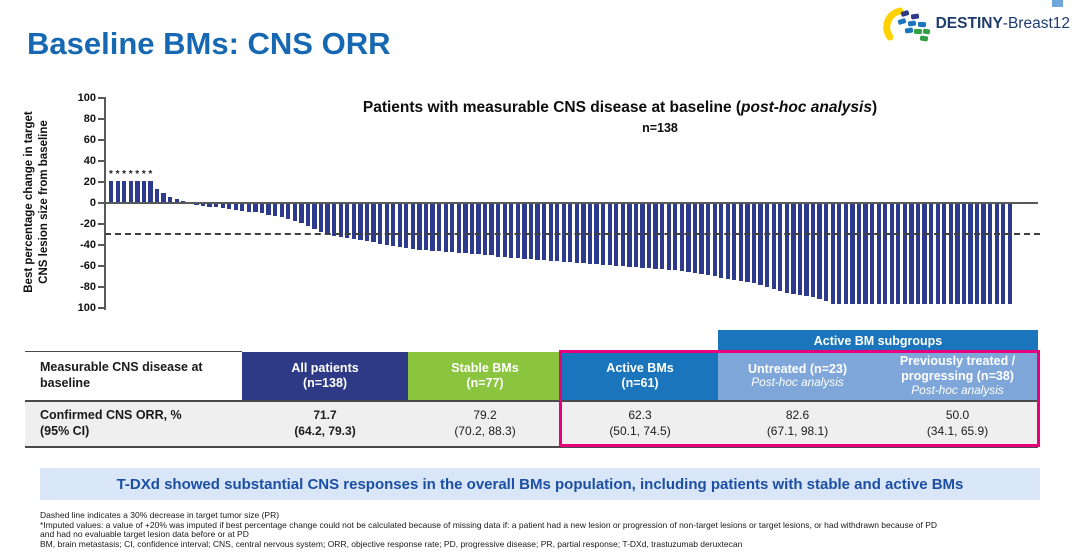 This screenshot has height=559, width=1080. I want to click on destiny-logo-icon, so click(906, 24).